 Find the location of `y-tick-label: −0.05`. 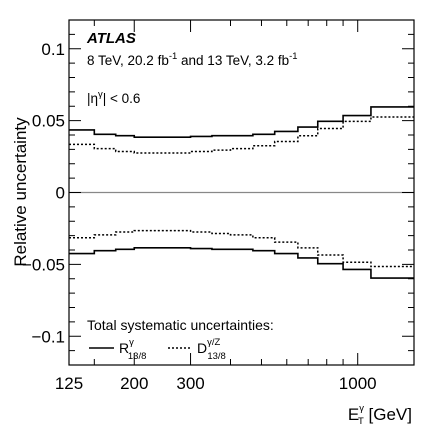

y-tick-label: −0.05 is located at coordinates (43, 264).